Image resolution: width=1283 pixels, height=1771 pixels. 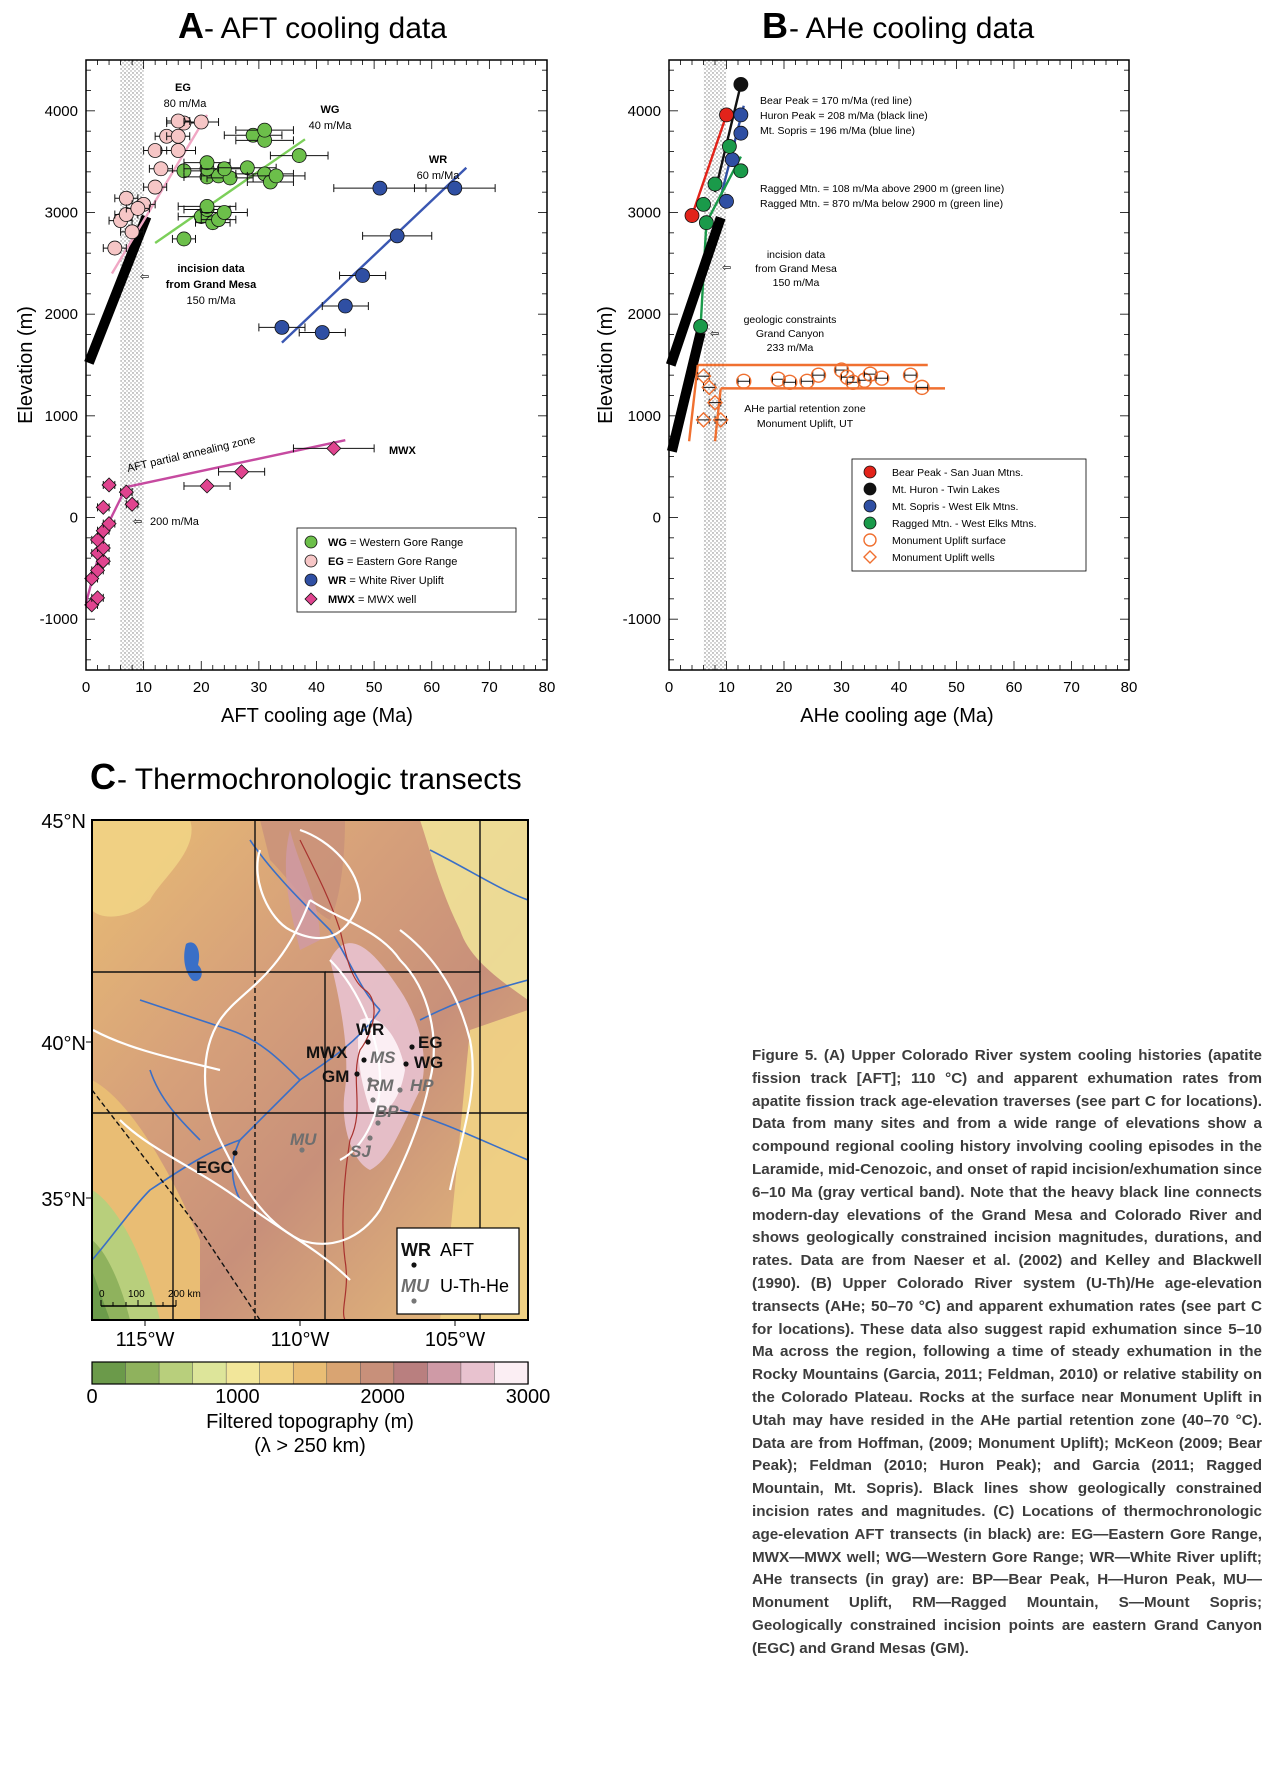 I want to click on panel-a-x-tick-label: 60, so click(x=431, y=687).